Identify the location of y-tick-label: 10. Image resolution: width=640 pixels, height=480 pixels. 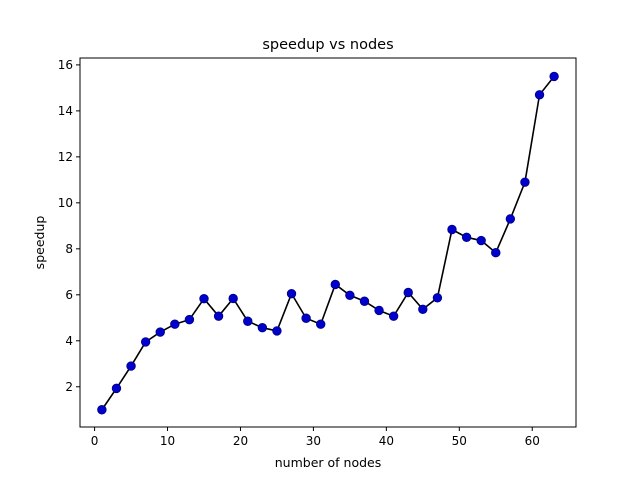
(65, 203).